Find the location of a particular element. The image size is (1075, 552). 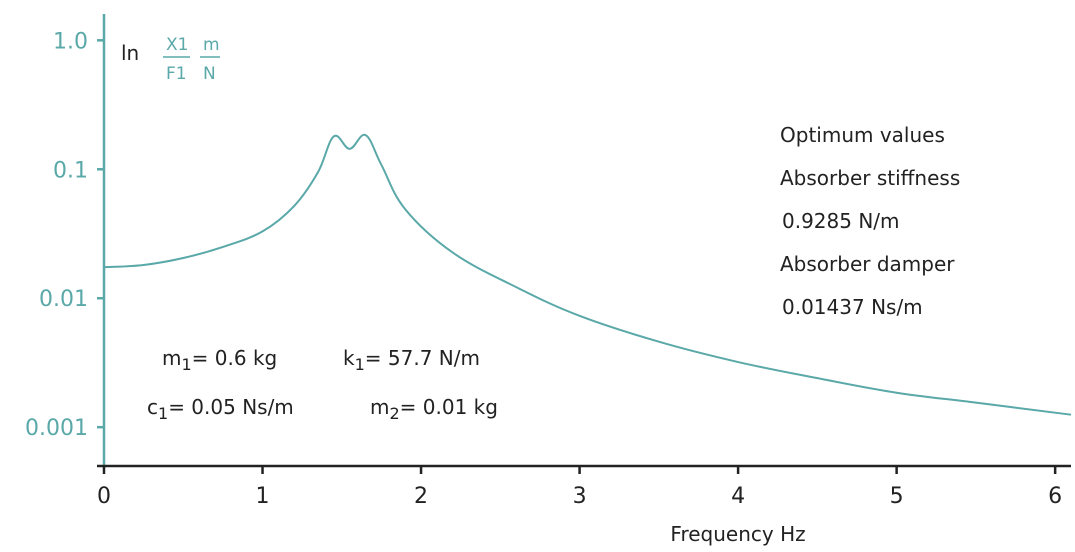

y-label-denominator: F1 is located at coordinates (176, 74).